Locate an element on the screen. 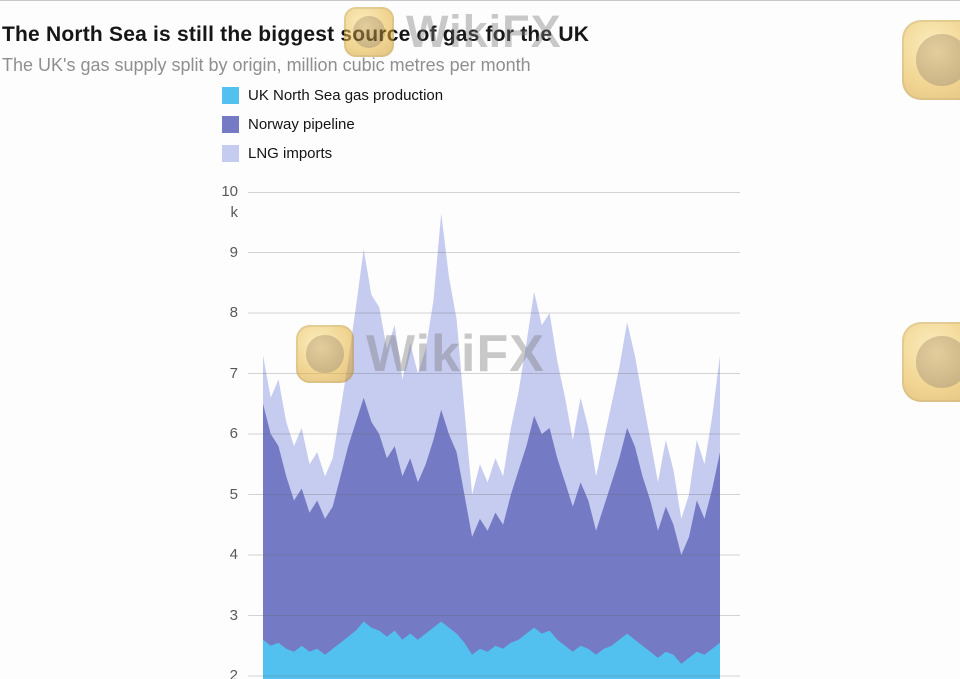  y-tick-label: 10 is located at coordinates (229, 191).